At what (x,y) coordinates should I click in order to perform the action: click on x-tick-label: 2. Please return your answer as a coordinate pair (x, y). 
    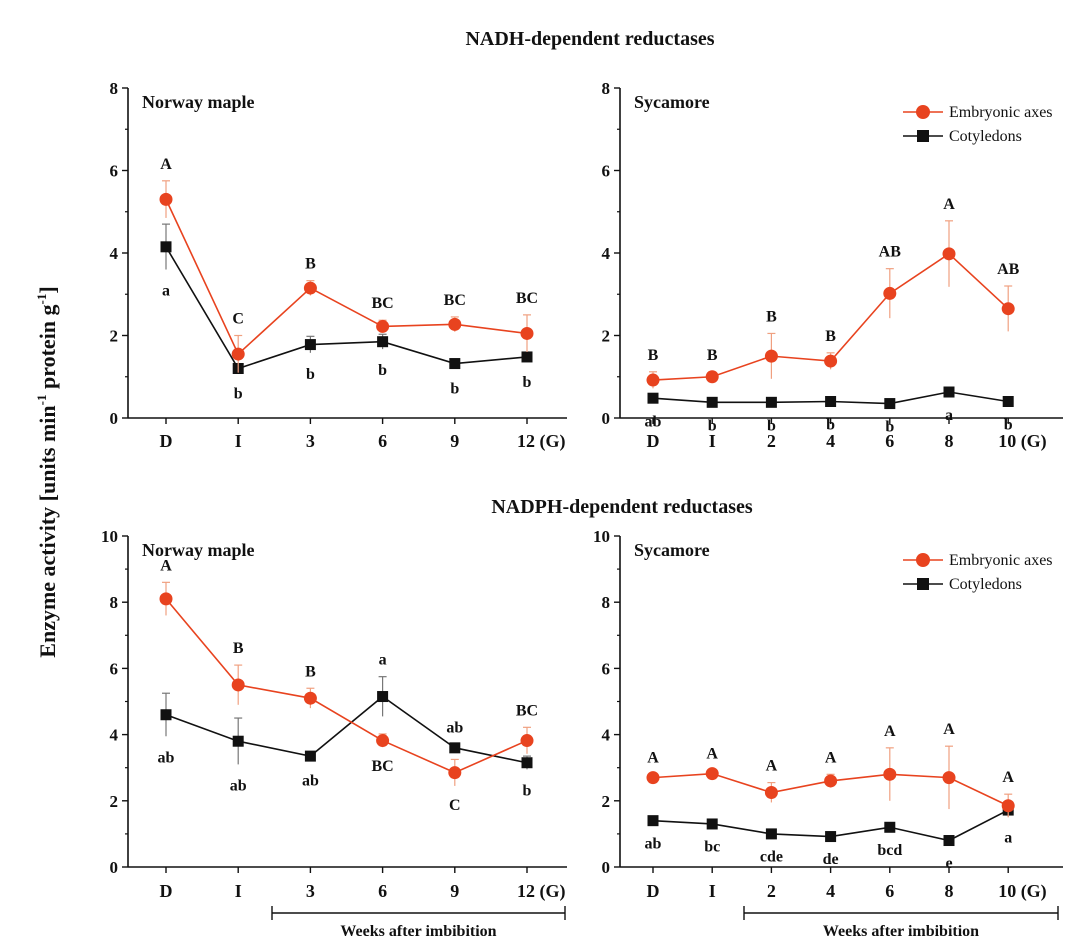
    Looking at the image, I should click on (771, 441).